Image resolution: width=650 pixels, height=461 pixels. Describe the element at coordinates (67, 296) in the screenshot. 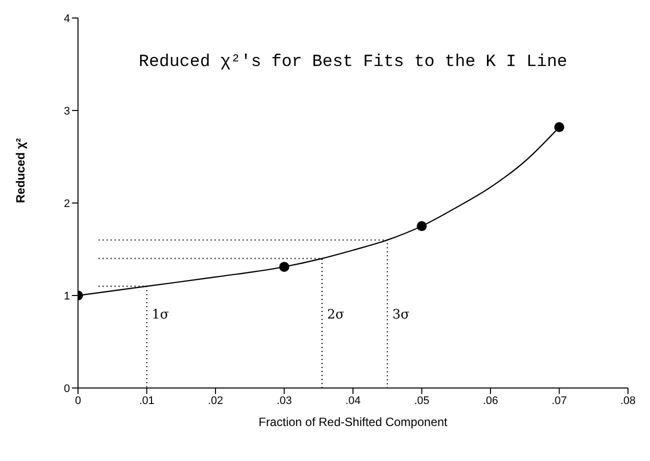

I see `y-tick-label: 1` at that location.